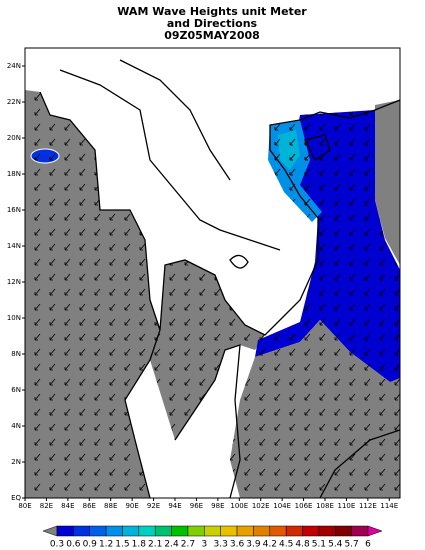  Describe the element at coordinates (14, 102) in the screenshot. I see `y-tick-label: 22N` at that location.